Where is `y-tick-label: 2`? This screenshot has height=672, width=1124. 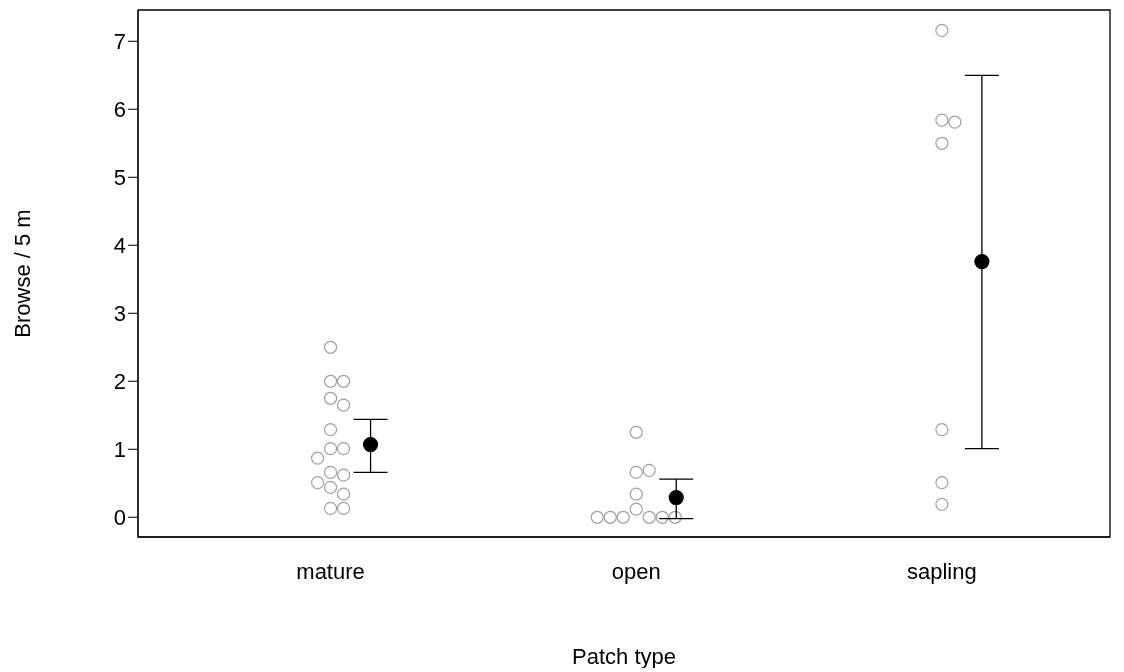 y-tick-label: 2 is located at coordinates (119, 382).